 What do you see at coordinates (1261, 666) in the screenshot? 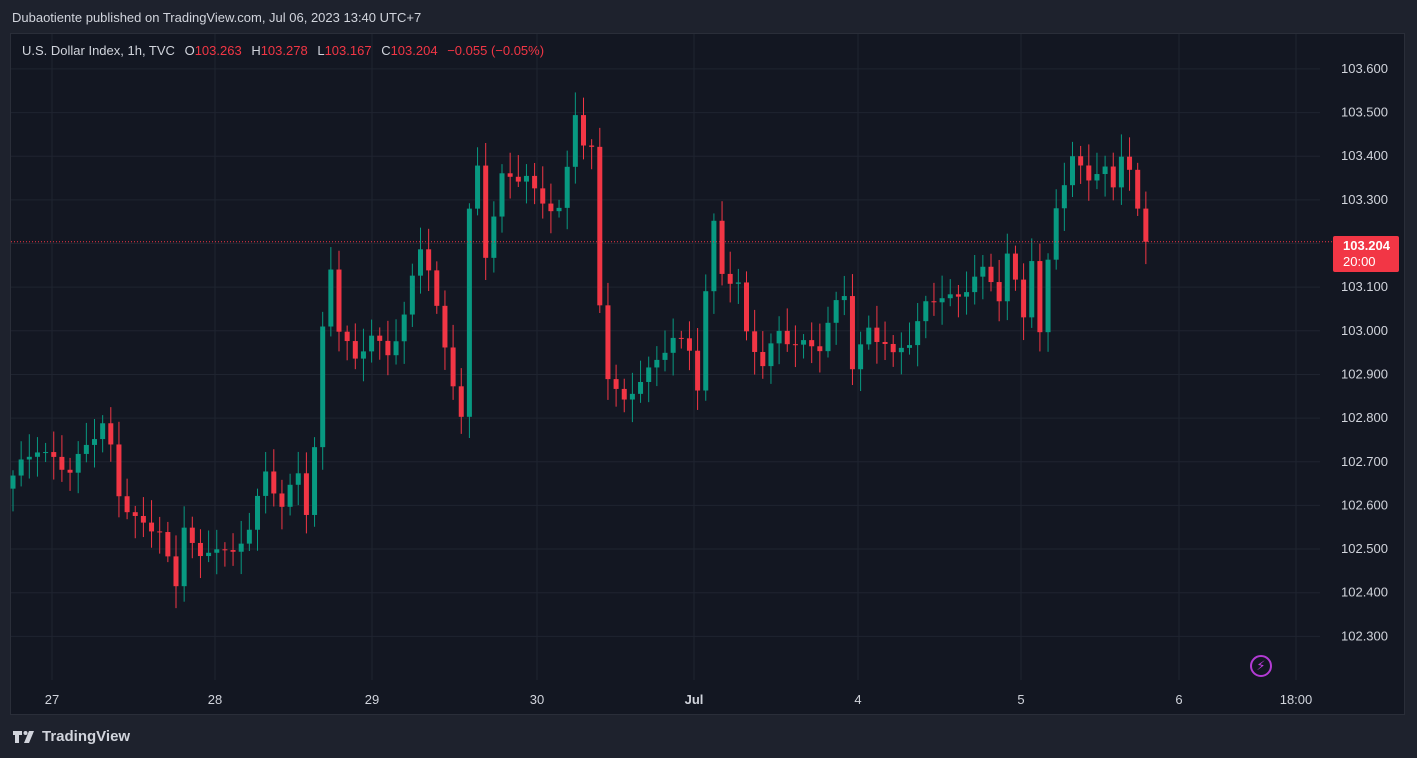
I see `lightning-icon: ⚡` at bounding box center [1261, 666].